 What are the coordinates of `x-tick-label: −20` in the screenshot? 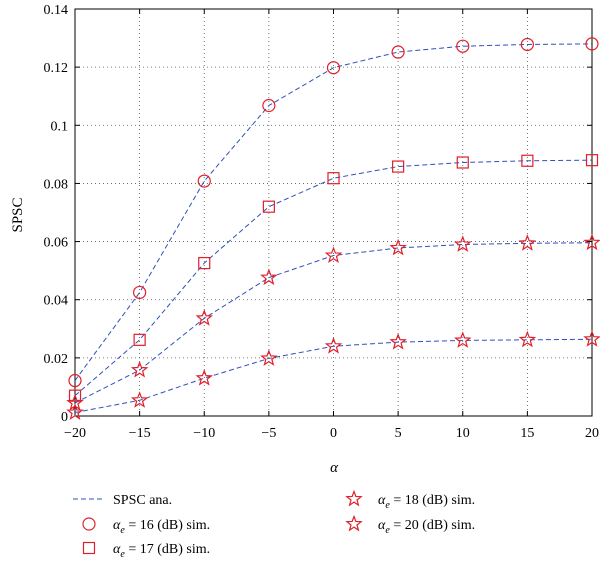 It's located at (75, 433).